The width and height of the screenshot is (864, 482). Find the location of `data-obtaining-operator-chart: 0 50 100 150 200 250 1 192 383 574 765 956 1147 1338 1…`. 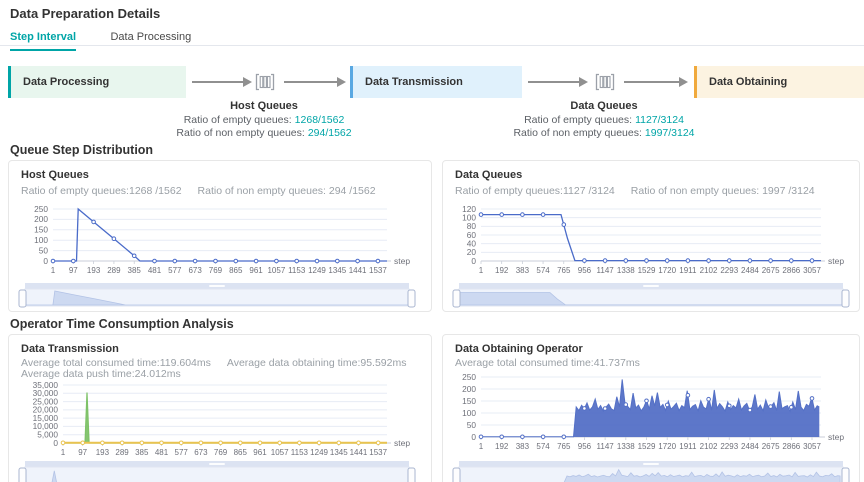

data-obtaining-operator-chart: 0 50 100 150 200 250 1 192 383 574 765 956 1147 1338 1… is located at coordinates (651, 415).